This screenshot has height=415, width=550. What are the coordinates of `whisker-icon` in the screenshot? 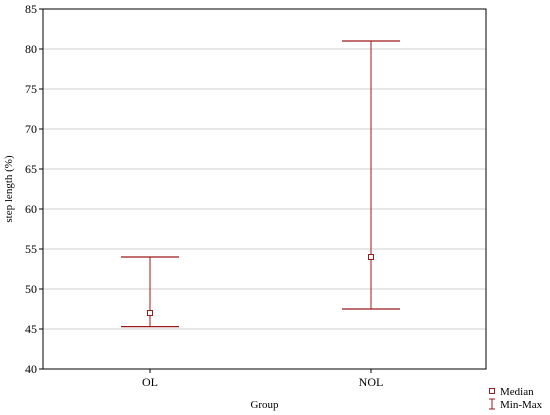 It's located at (492, 404).